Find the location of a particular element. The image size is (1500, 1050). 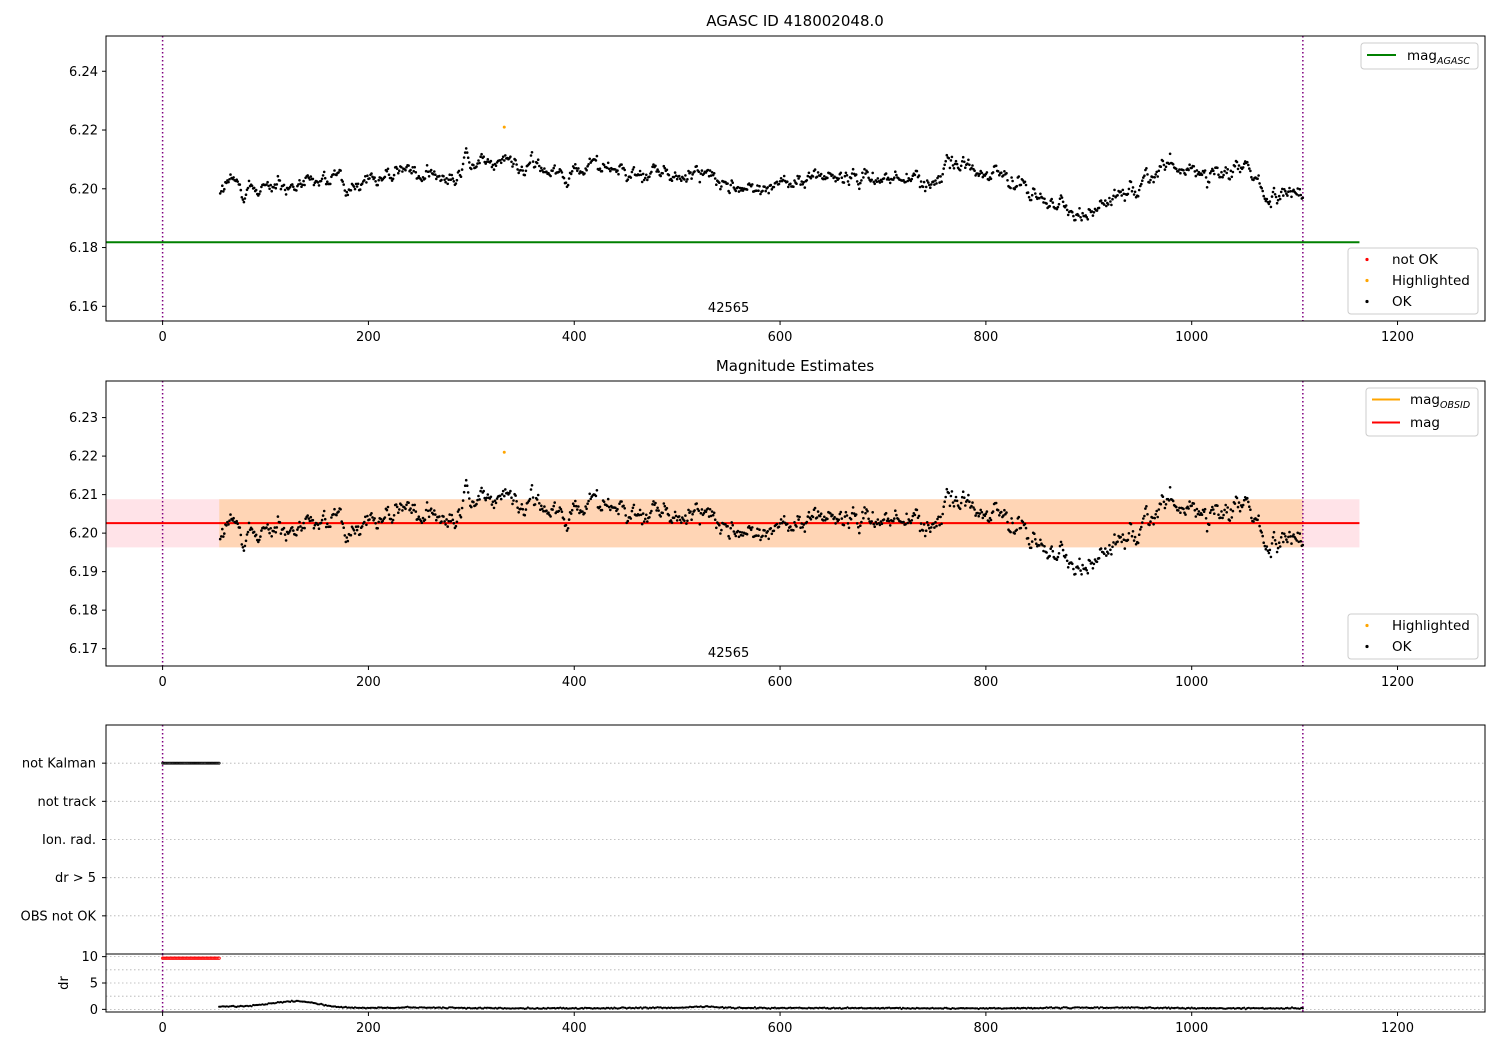

x-tick-label: 800 is located at coordinates (985, 682).